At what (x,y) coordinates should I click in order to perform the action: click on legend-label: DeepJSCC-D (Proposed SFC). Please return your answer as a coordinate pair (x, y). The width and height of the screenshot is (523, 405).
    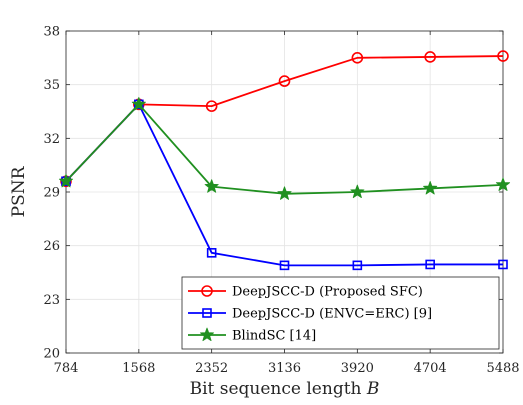
    Looking at the image, I should click on (327, 292).